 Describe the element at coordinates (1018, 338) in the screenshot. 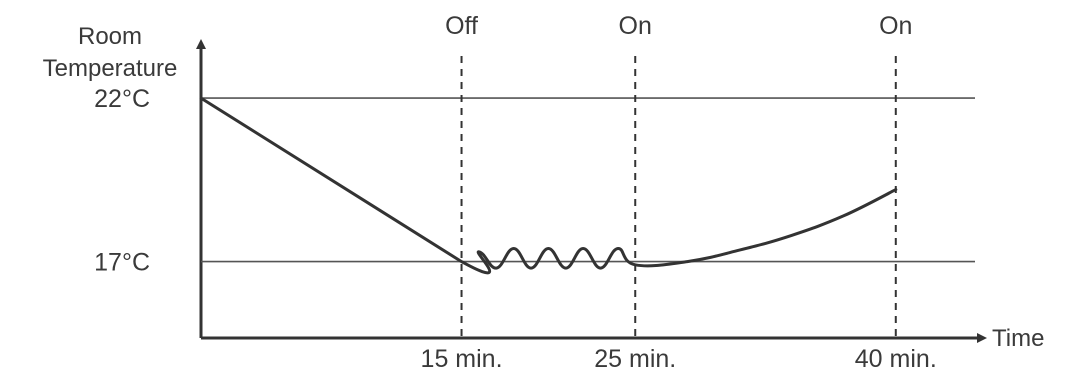

I see `x-axis-title: Time` at that location.